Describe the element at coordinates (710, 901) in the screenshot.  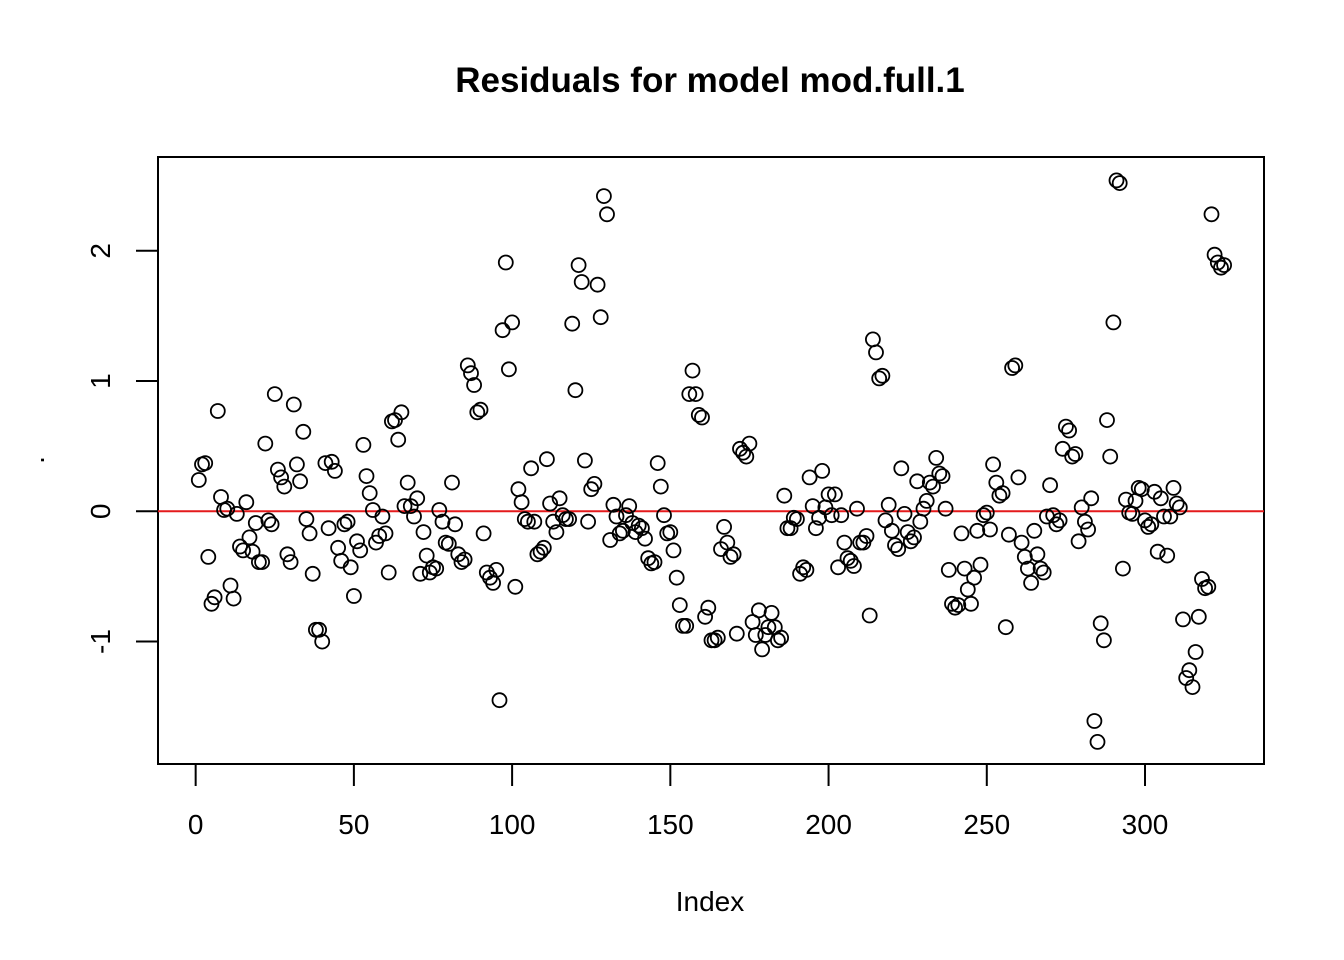
I see `x-axis-label: Index` at that location.